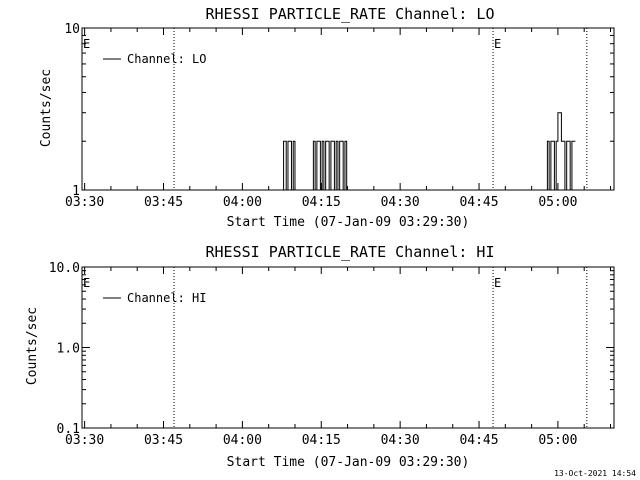 This screenshot has width=640, height=480. I want to click on legend-label: Channel: HI, so click(166, 298).